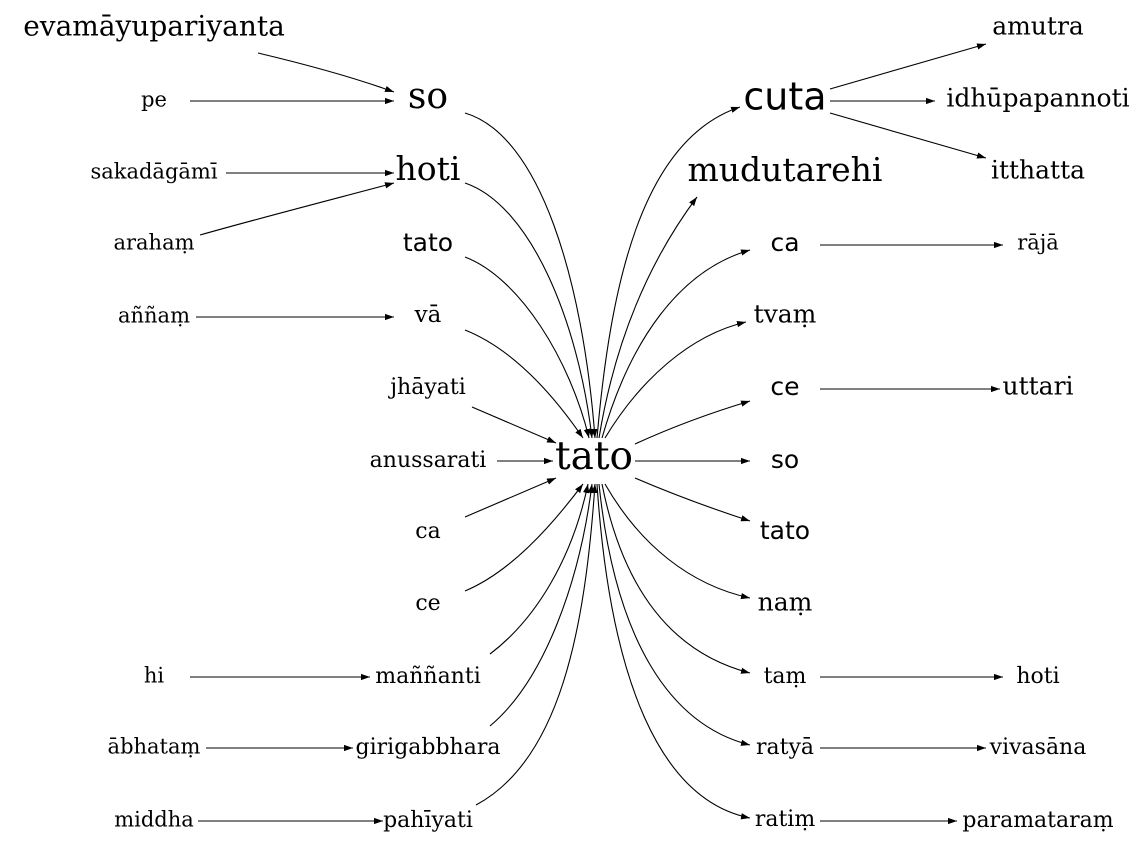  I want to click on node-tvam: tvaṃ, so click(785, 314).